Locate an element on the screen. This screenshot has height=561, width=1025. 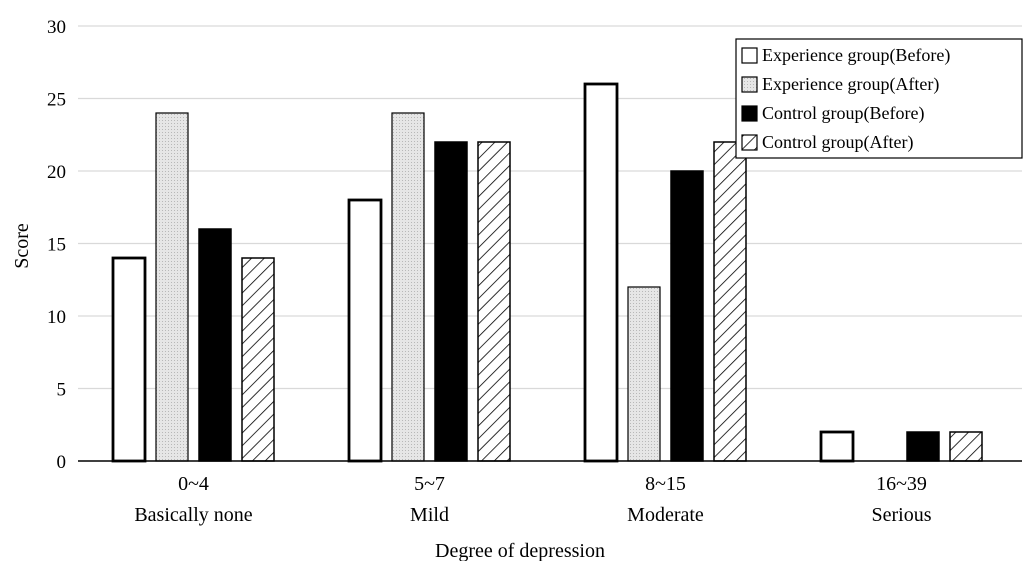
y-tick-label: 20 is located at coordinates (56, 172).